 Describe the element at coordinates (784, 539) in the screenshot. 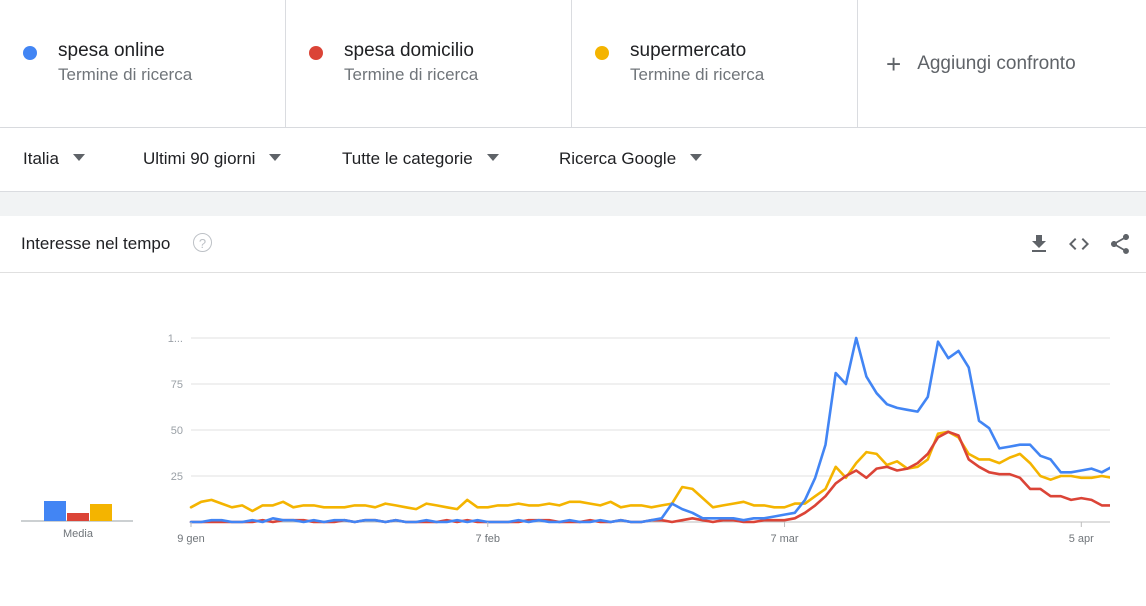

I see `x-tick-label: 7 mar` at that location.